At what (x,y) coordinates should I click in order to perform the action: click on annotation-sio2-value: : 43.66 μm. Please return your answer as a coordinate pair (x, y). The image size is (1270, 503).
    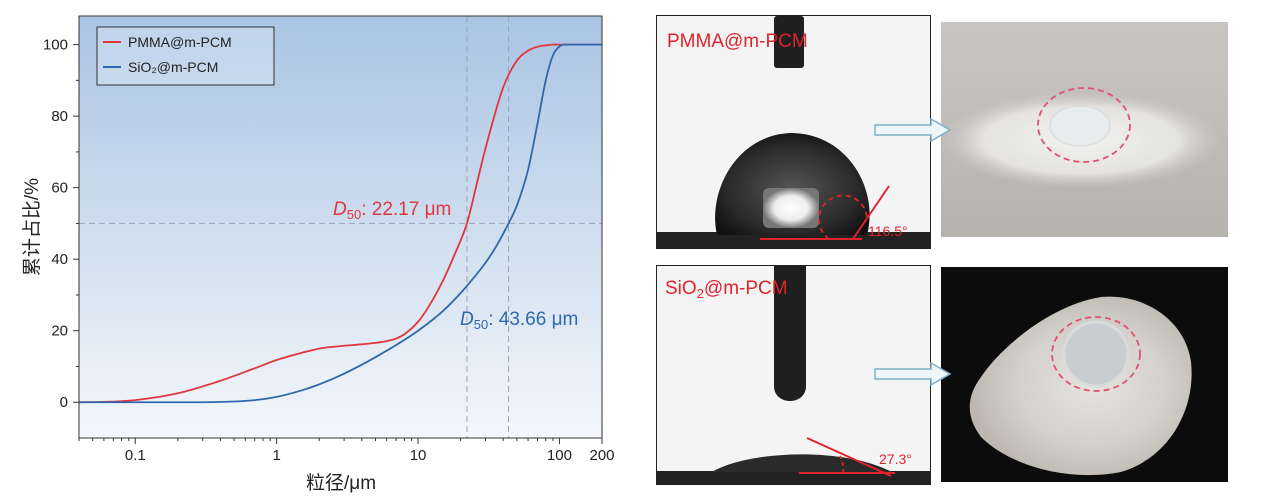
    Looking at the image, I should click on (533, 319).